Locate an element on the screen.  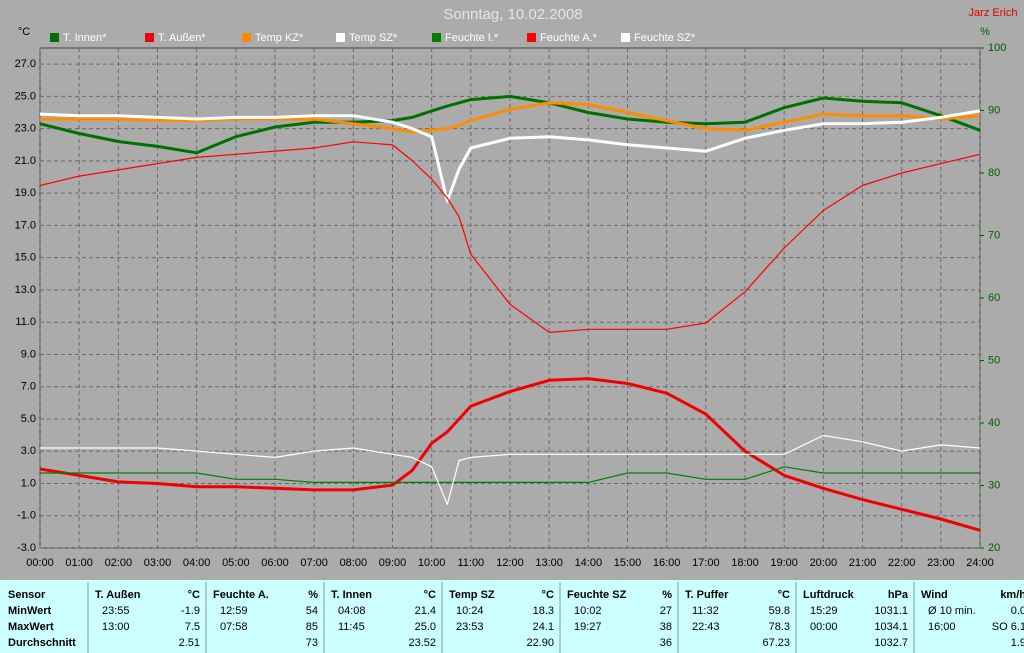
x-tick-label: 01:00 is located at coordinates (79, 563).